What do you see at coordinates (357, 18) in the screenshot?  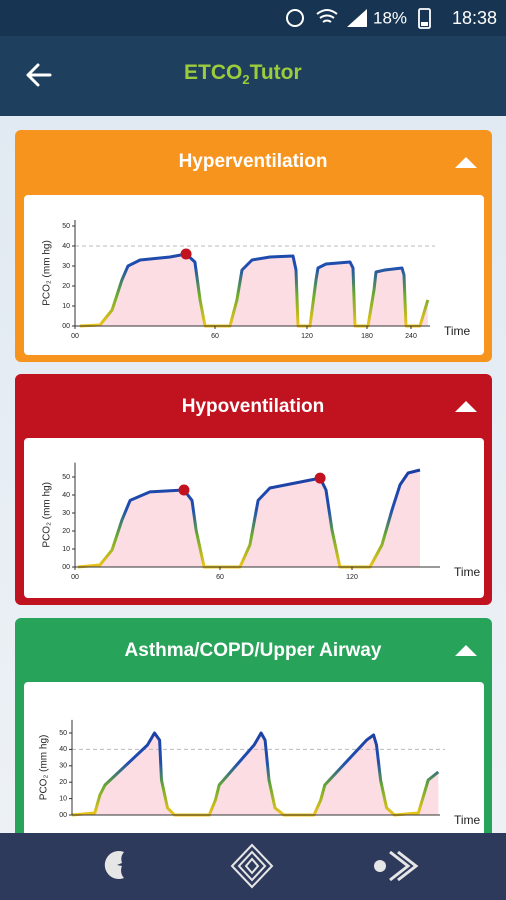 I see `signal-icon` at bounding box center [357, 18].